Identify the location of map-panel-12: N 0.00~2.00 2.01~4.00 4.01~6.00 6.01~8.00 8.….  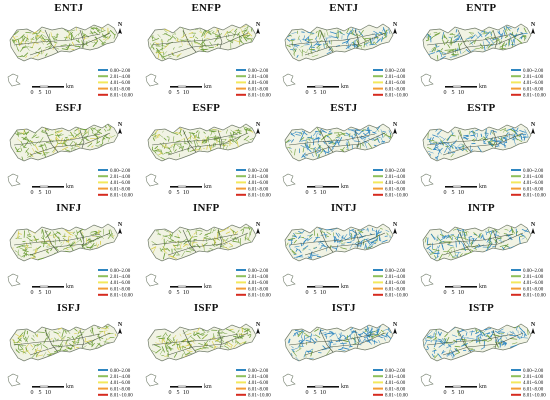
(69, 350).